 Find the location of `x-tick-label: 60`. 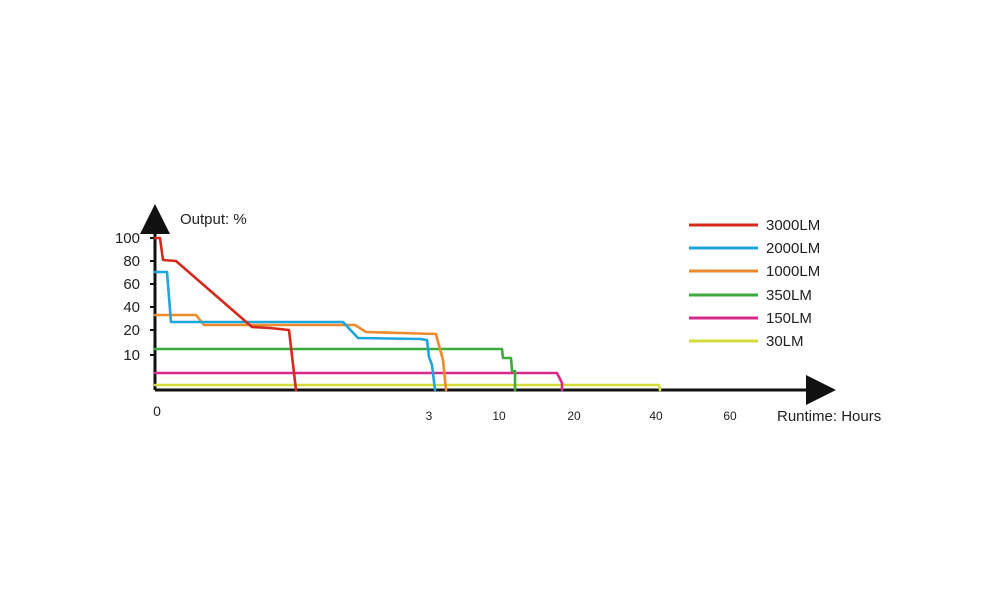

x-tick-label: 60 is located at coordinates (730, 416).